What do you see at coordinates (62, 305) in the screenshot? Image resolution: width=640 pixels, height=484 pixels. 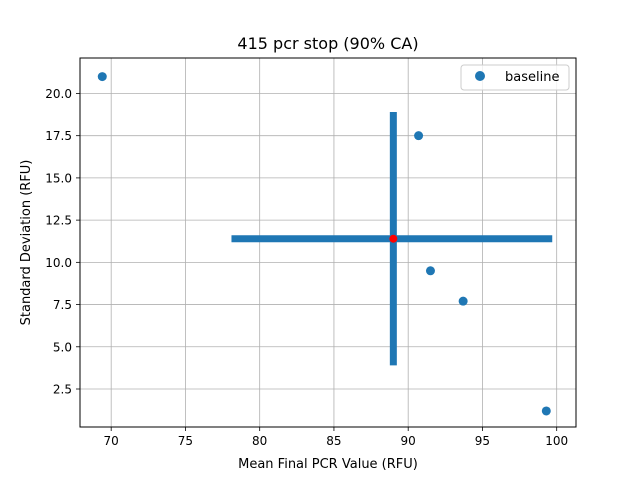 I see `y-tick-label: 7.5` at bounding box center [62, 305].